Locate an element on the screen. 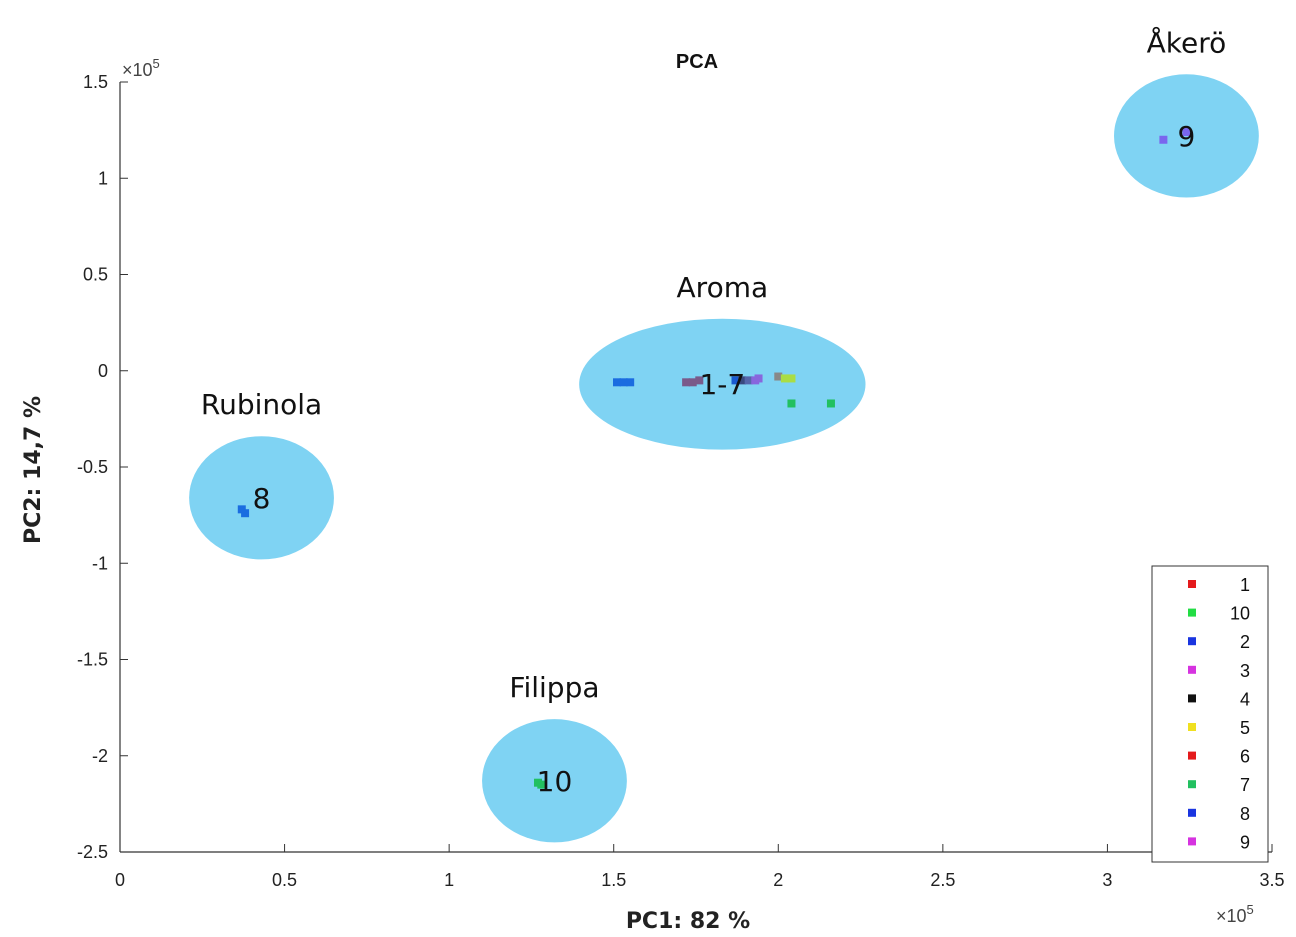 This screenshot has height=937, width=1296. y-multiplier: ×10⁵ is located at coordinates (141, 68).